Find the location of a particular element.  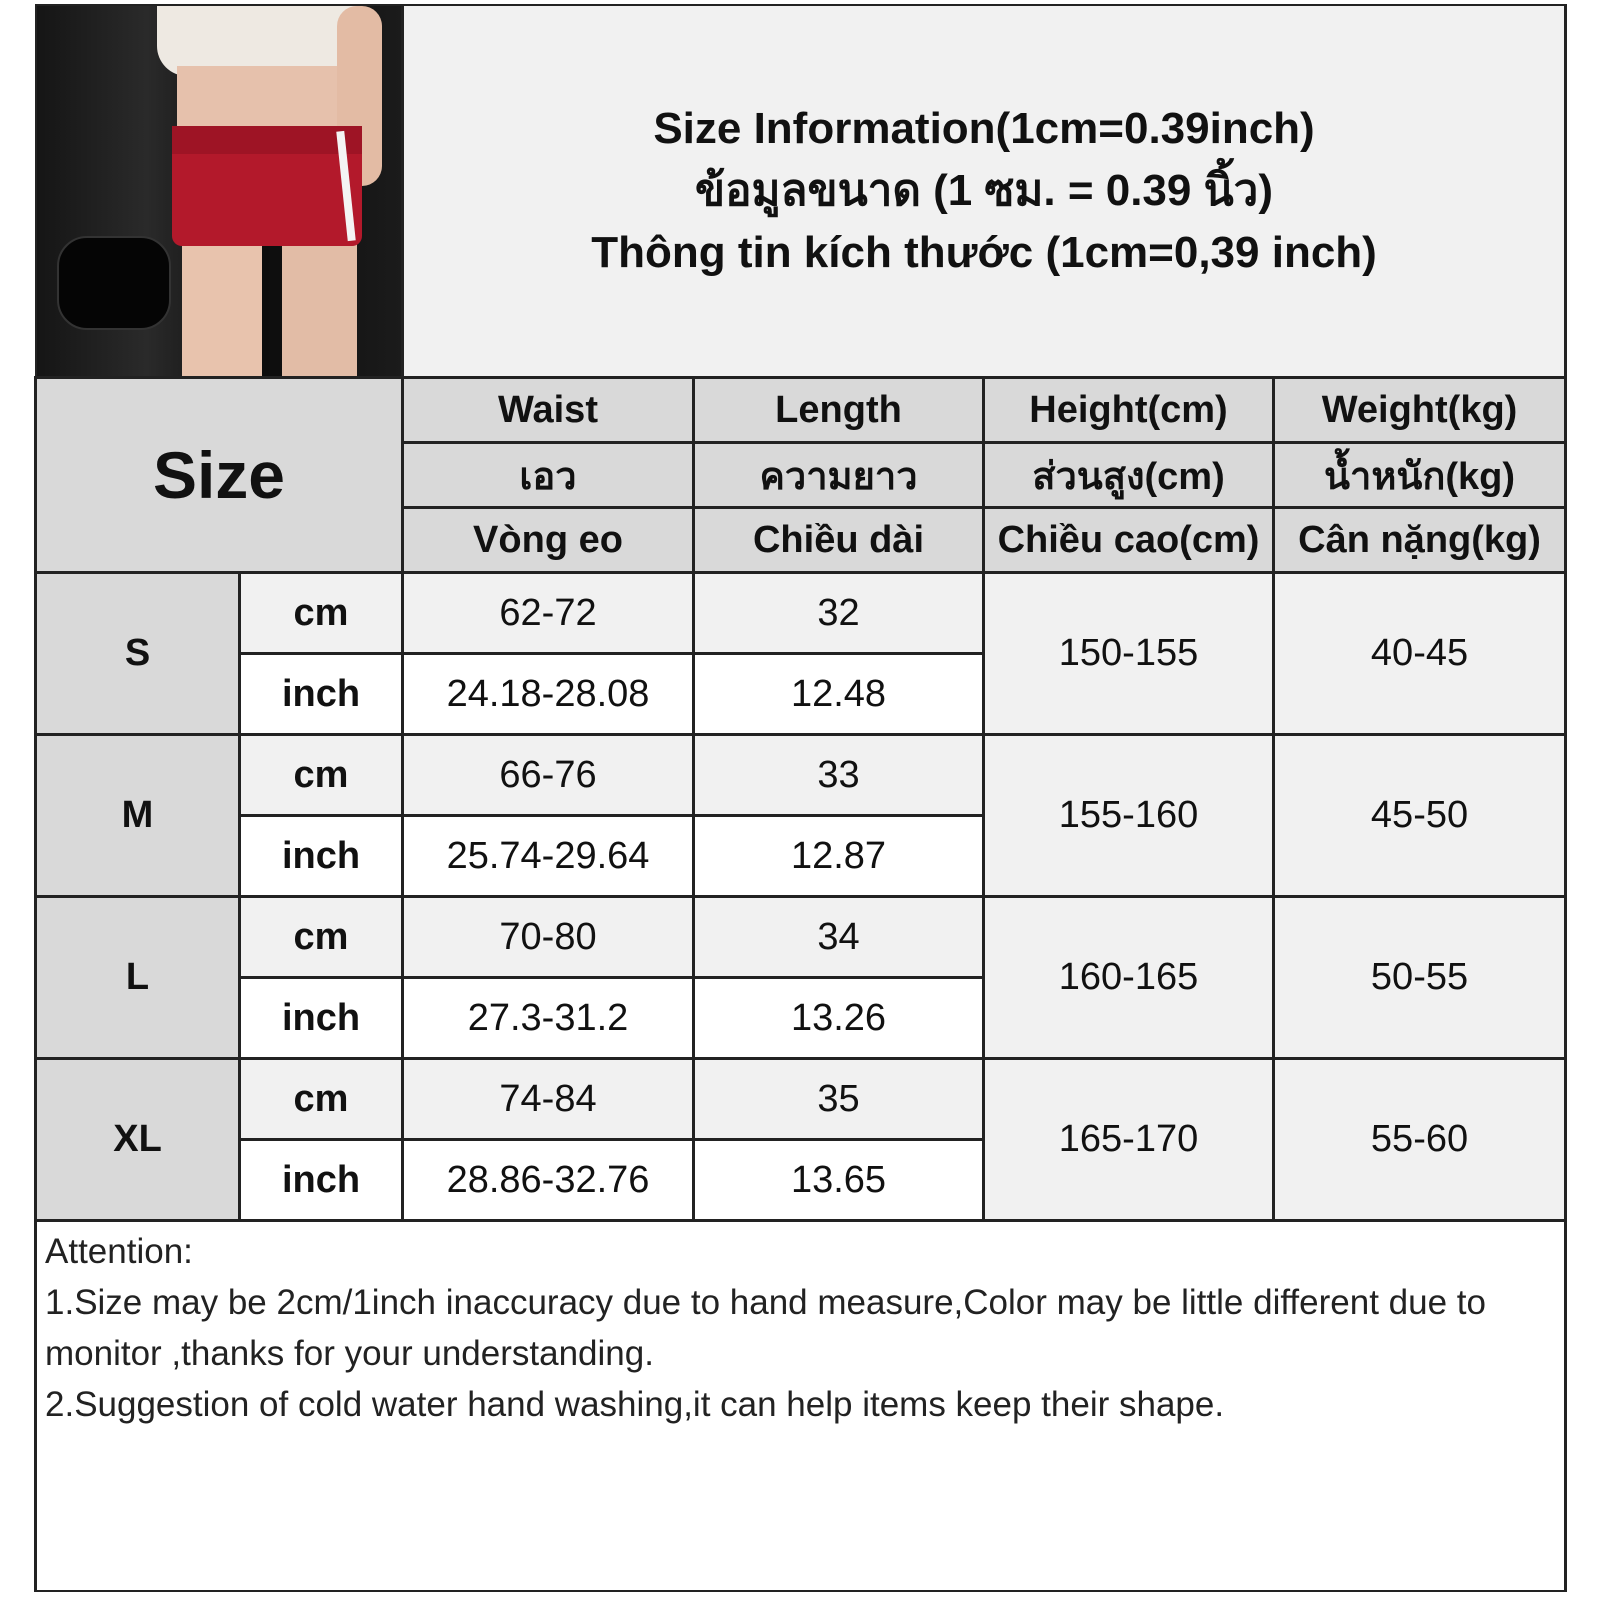

table-row-cm: L cm 70-80 34 160-165 50-55 is located at coordinates (801, 977).